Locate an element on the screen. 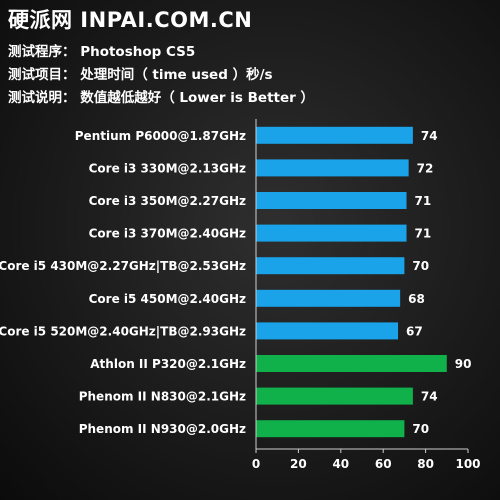 The height and width of the screenshot is (500, 500). info-line-program: 测试程序： Photoshop CS5 is located at coordinates (102, 52).